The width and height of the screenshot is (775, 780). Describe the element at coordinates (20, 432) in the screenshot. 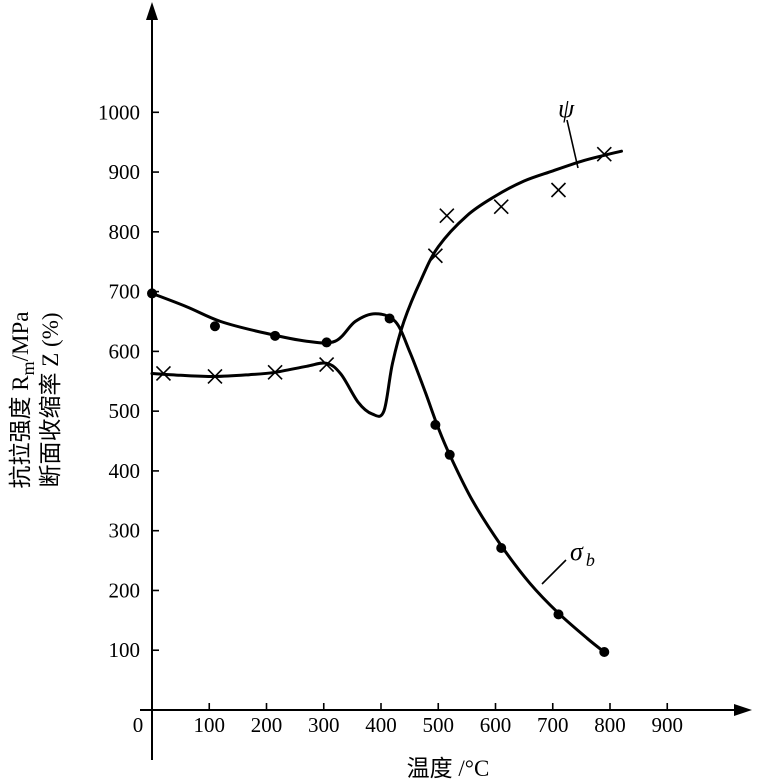

I see `y-axis-title-line1-main: 抗拉强度 R` at that location.